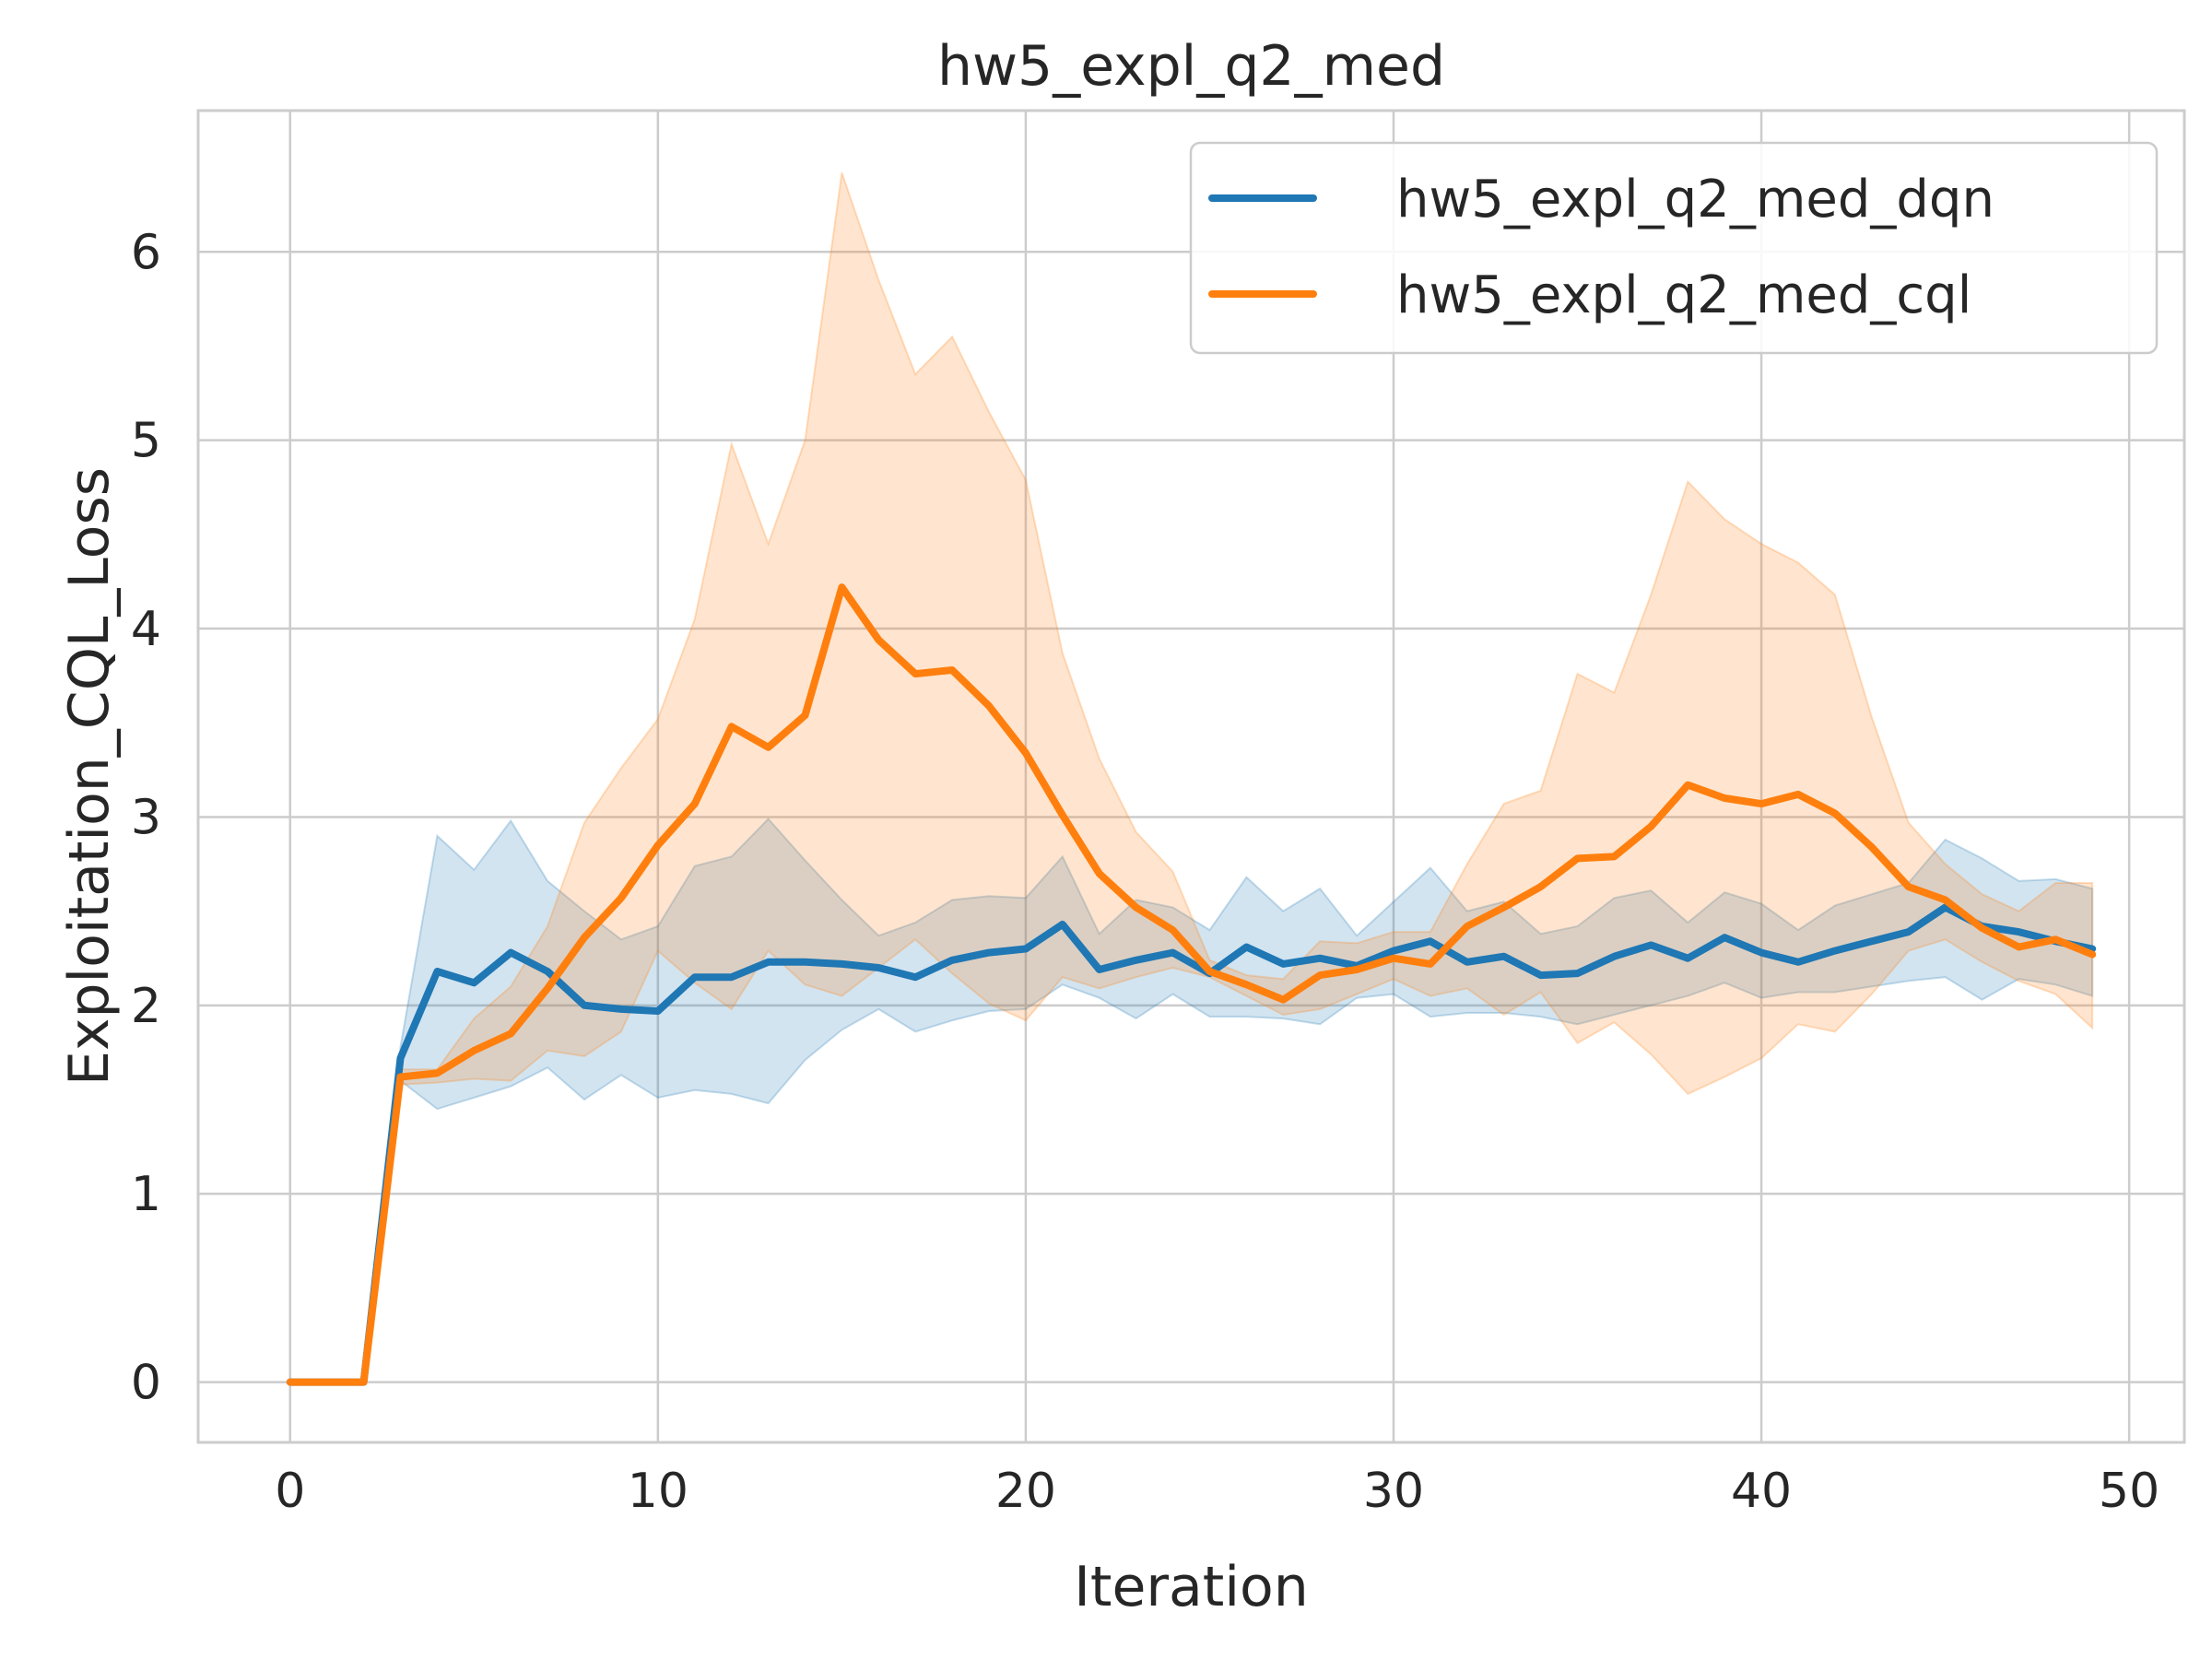 Image resolution: width=2212 pixels, height=1659 pixels. I want to click on x-tick-label: 20, so click(1025, 1491).